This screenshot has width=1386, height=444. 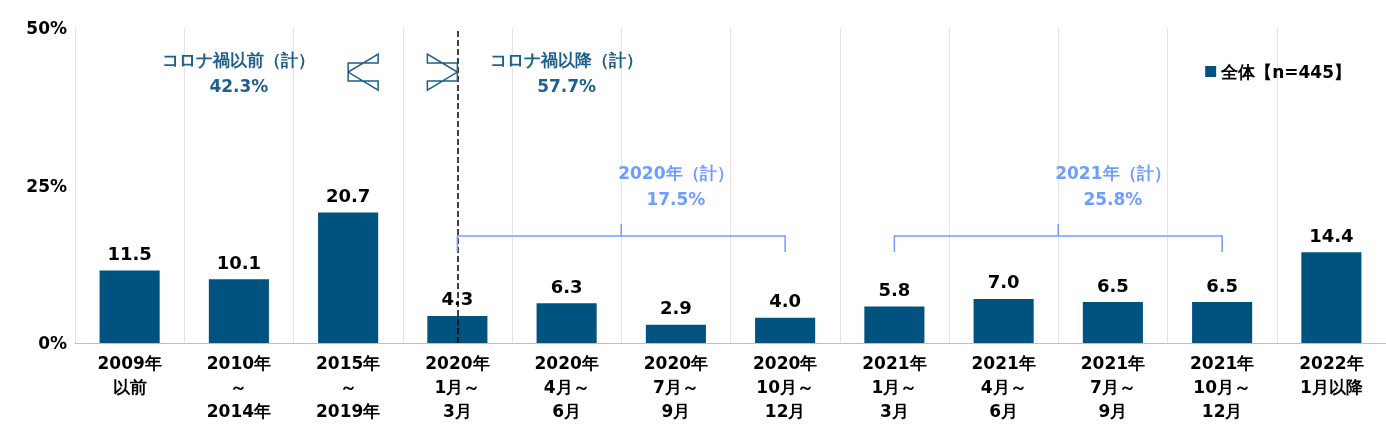 I want to click on x-tick-label: 2020年10月～12月, so click(x=785, y=387).